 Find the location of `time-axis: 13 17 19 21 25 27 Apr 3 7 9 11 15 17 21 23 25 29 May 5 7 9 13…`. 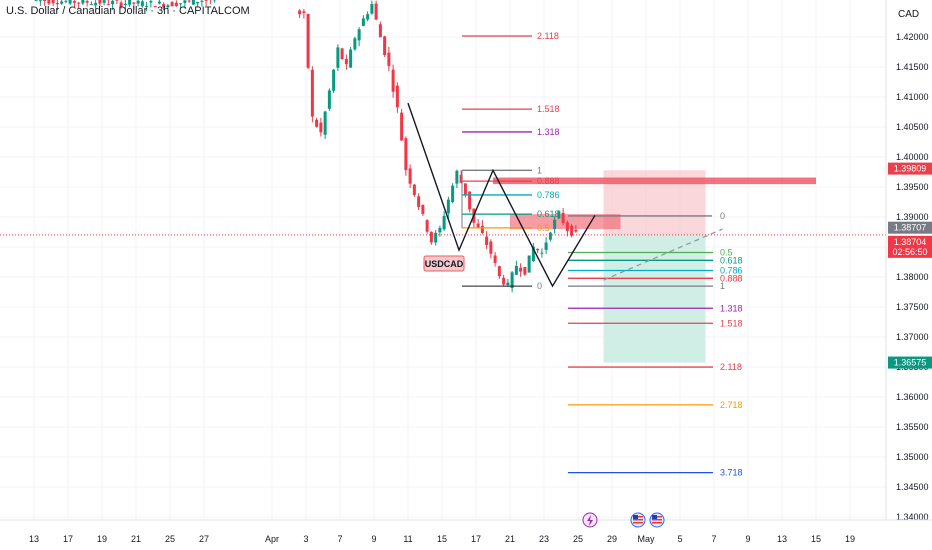

time-axis: 13 17 19 21 25 27 Apr 3 7 9 11 15 17 21 23 25 29 May 5 7 9 13… is located at coordinates (466, 531).